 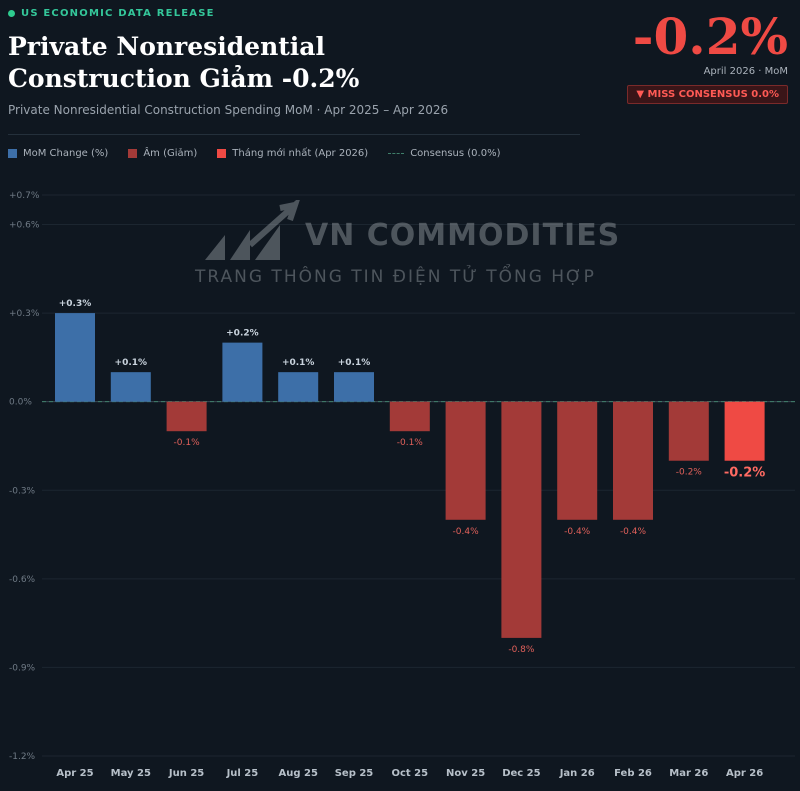 What do you see at coordinates (184, 78) in the screenshot?
I see `title-line-2: Construction Giảm -0.2%` at bounding box center [184, 78].